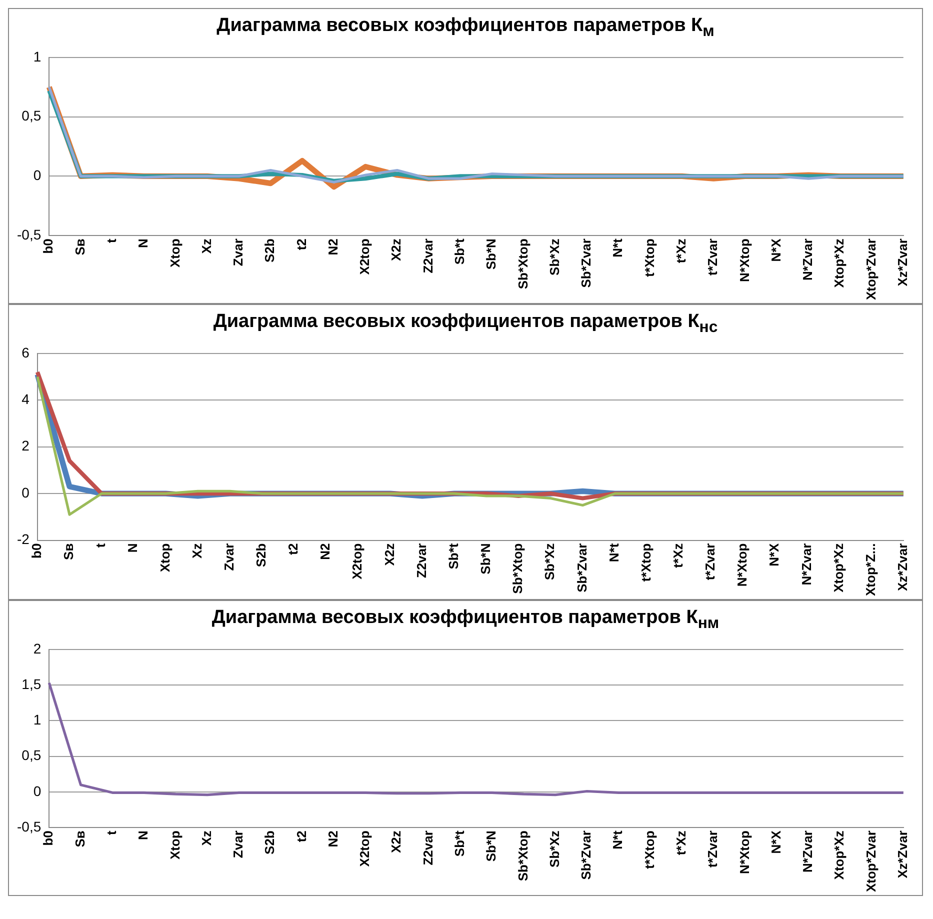 This screenshot has height=919, width=933. What do you see at coordinates (23, 539) in the screenshot?
I see `y-tick-label: -2` at bounding box center [23, 539].